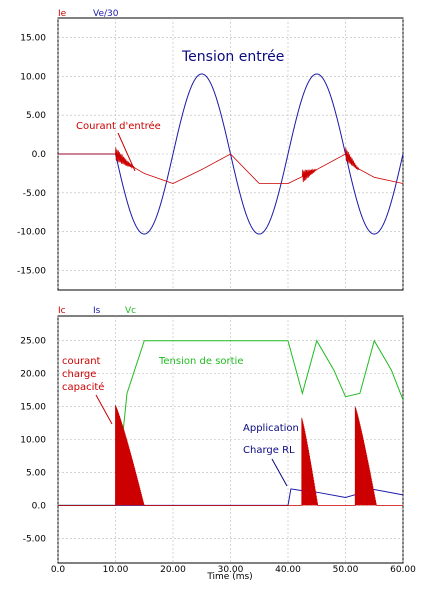 Image resolution: width=434 pixels, height=605 pixels. What do you see at coordinates (231, 570) in the screenshot?
I see `bottom-x-tick-label: 30.00` at bounding box center [231, 570].